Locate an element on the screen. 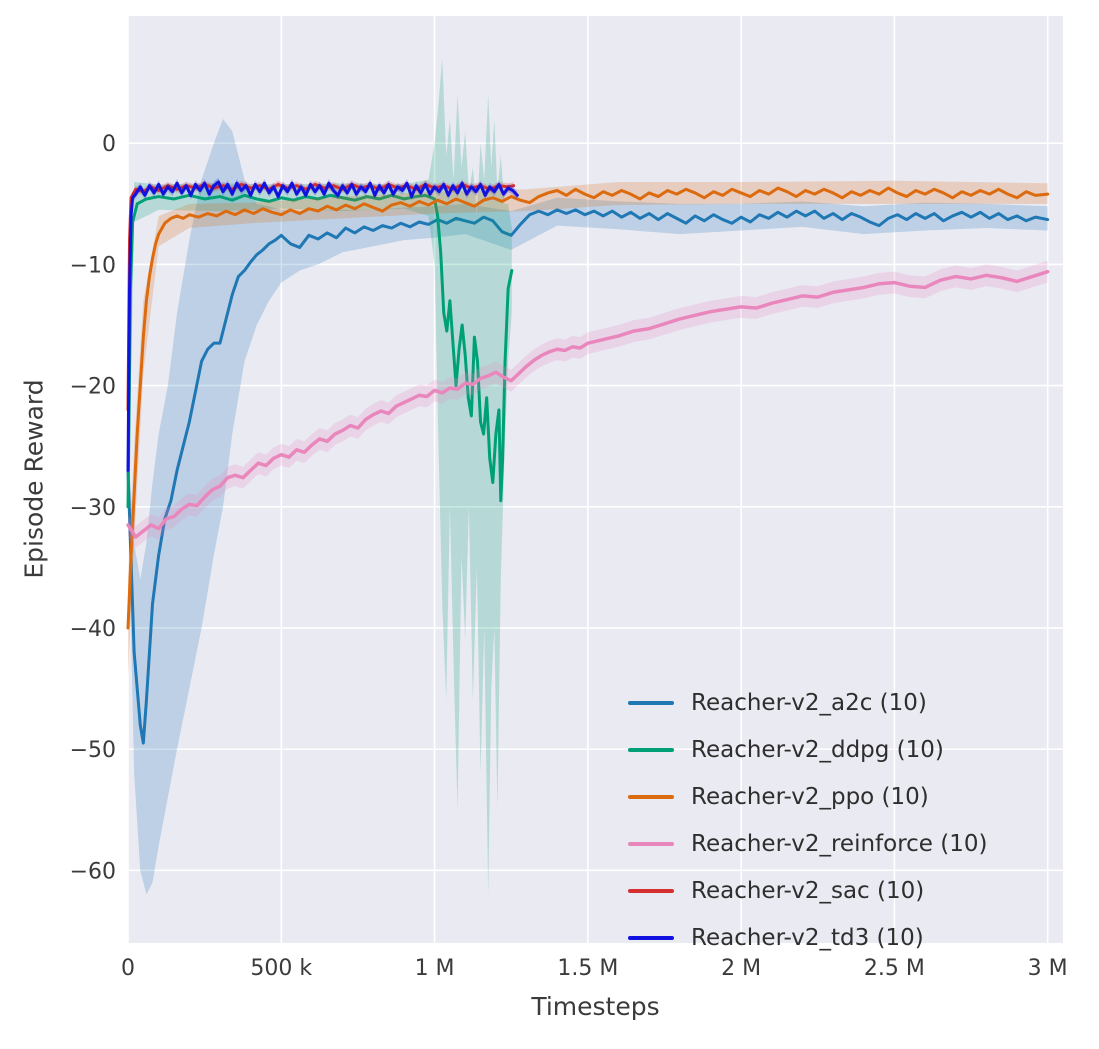 The width and height of the screenshot is (1099, 1049). legend-item-sac: Reacher-v2_sac (10) is located at coordinates (807, 891).